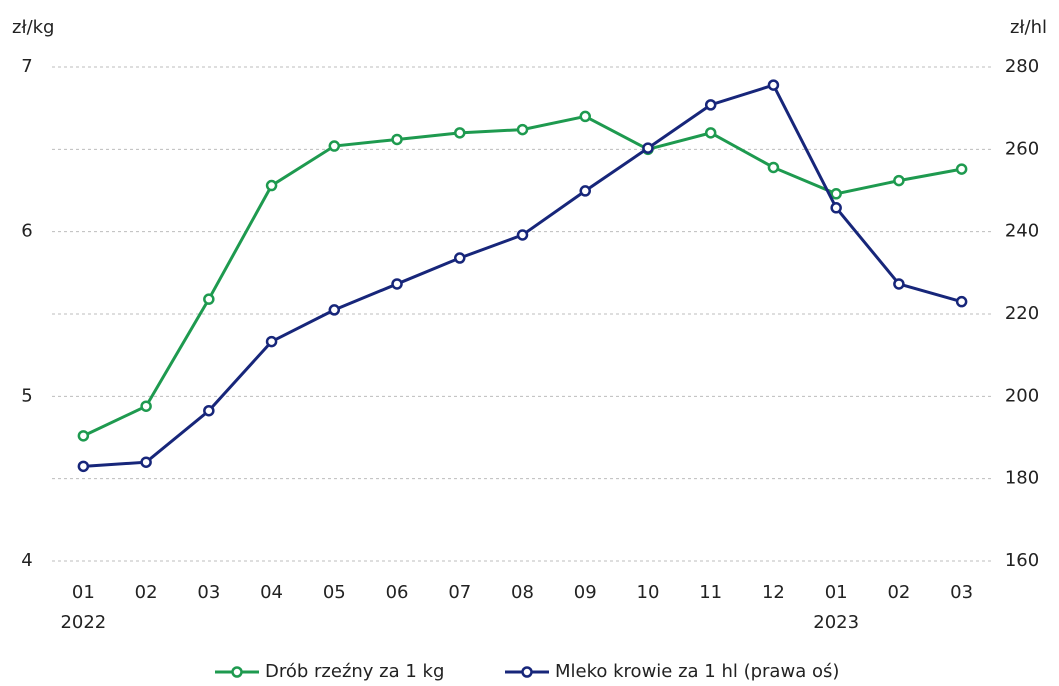 This screenshot has width=1059, height=686. Describe the element at coordinates (354, 671) in the screenshot. I see `legend-label: Drób rzeźny za 1 kg` at that location.